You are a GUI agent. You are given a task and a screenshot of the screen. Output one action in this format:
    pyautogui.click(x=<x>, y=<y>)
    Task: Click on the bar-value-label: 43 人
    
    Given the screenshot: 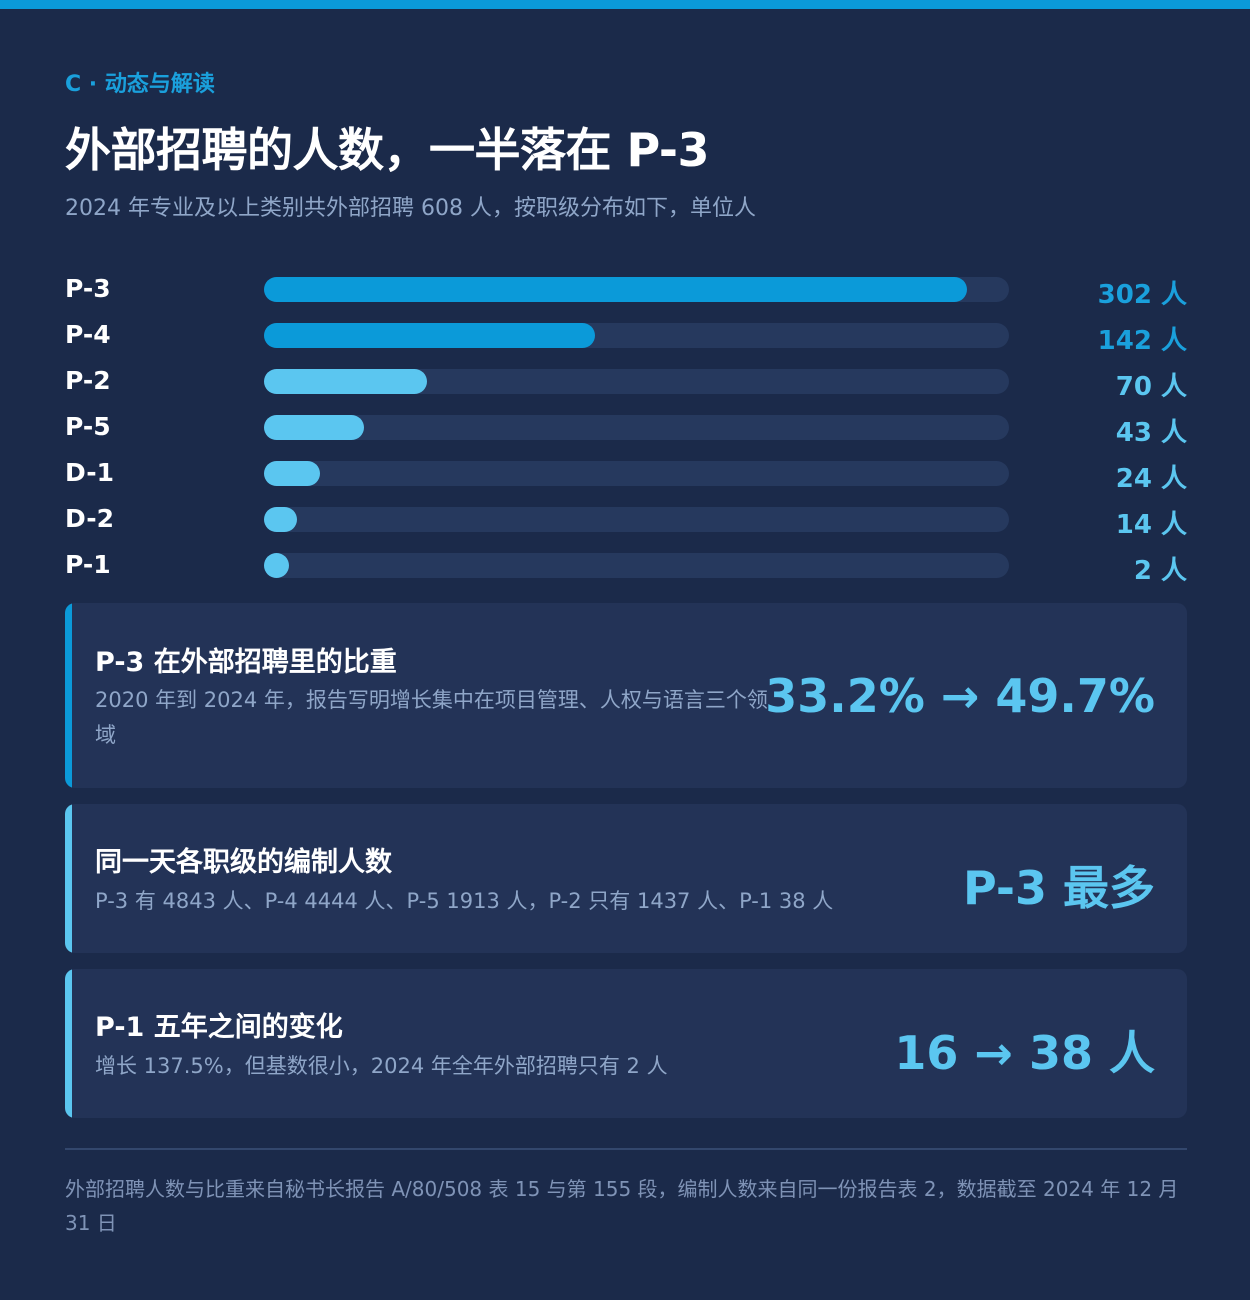 What is the action you would take?
    pyautogui.click(x=1151, y=433)
    